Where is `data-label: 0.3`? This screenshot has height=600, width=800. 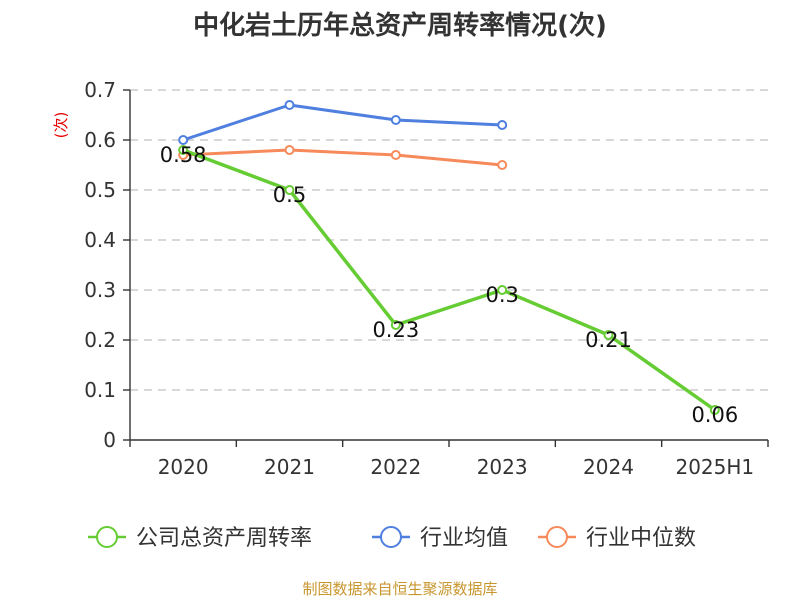 data-label: 0.3 is located at coordinates (501, 295).